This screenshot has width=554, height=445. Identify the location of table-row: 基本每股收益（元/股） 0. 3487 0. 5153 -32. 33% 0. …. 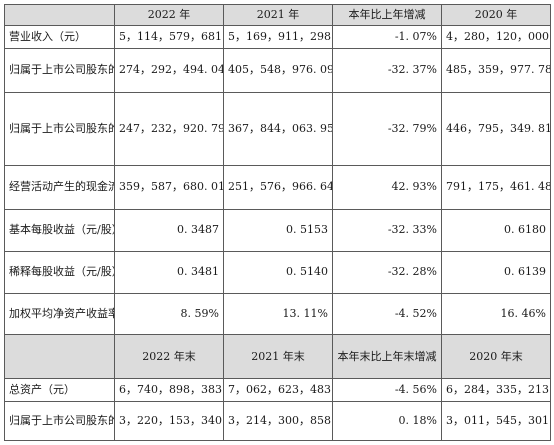
(277, 230).